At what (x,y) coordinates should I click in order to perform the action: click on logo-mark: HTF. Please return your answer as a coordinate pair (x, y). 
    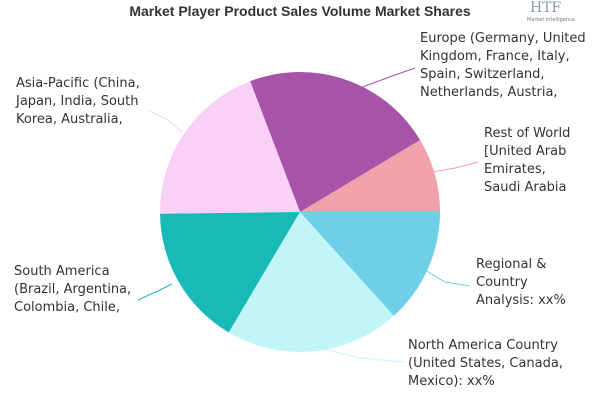
    Looking at the image, I should click on (546, 8).